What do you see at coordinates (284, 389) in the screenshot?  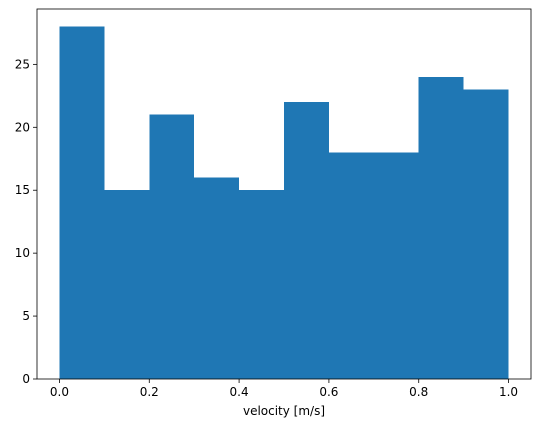 I see `x-ticks-group: 0.0 0.2 0.4 0.6 0.8 1.0` at bounding box center [284, 389].